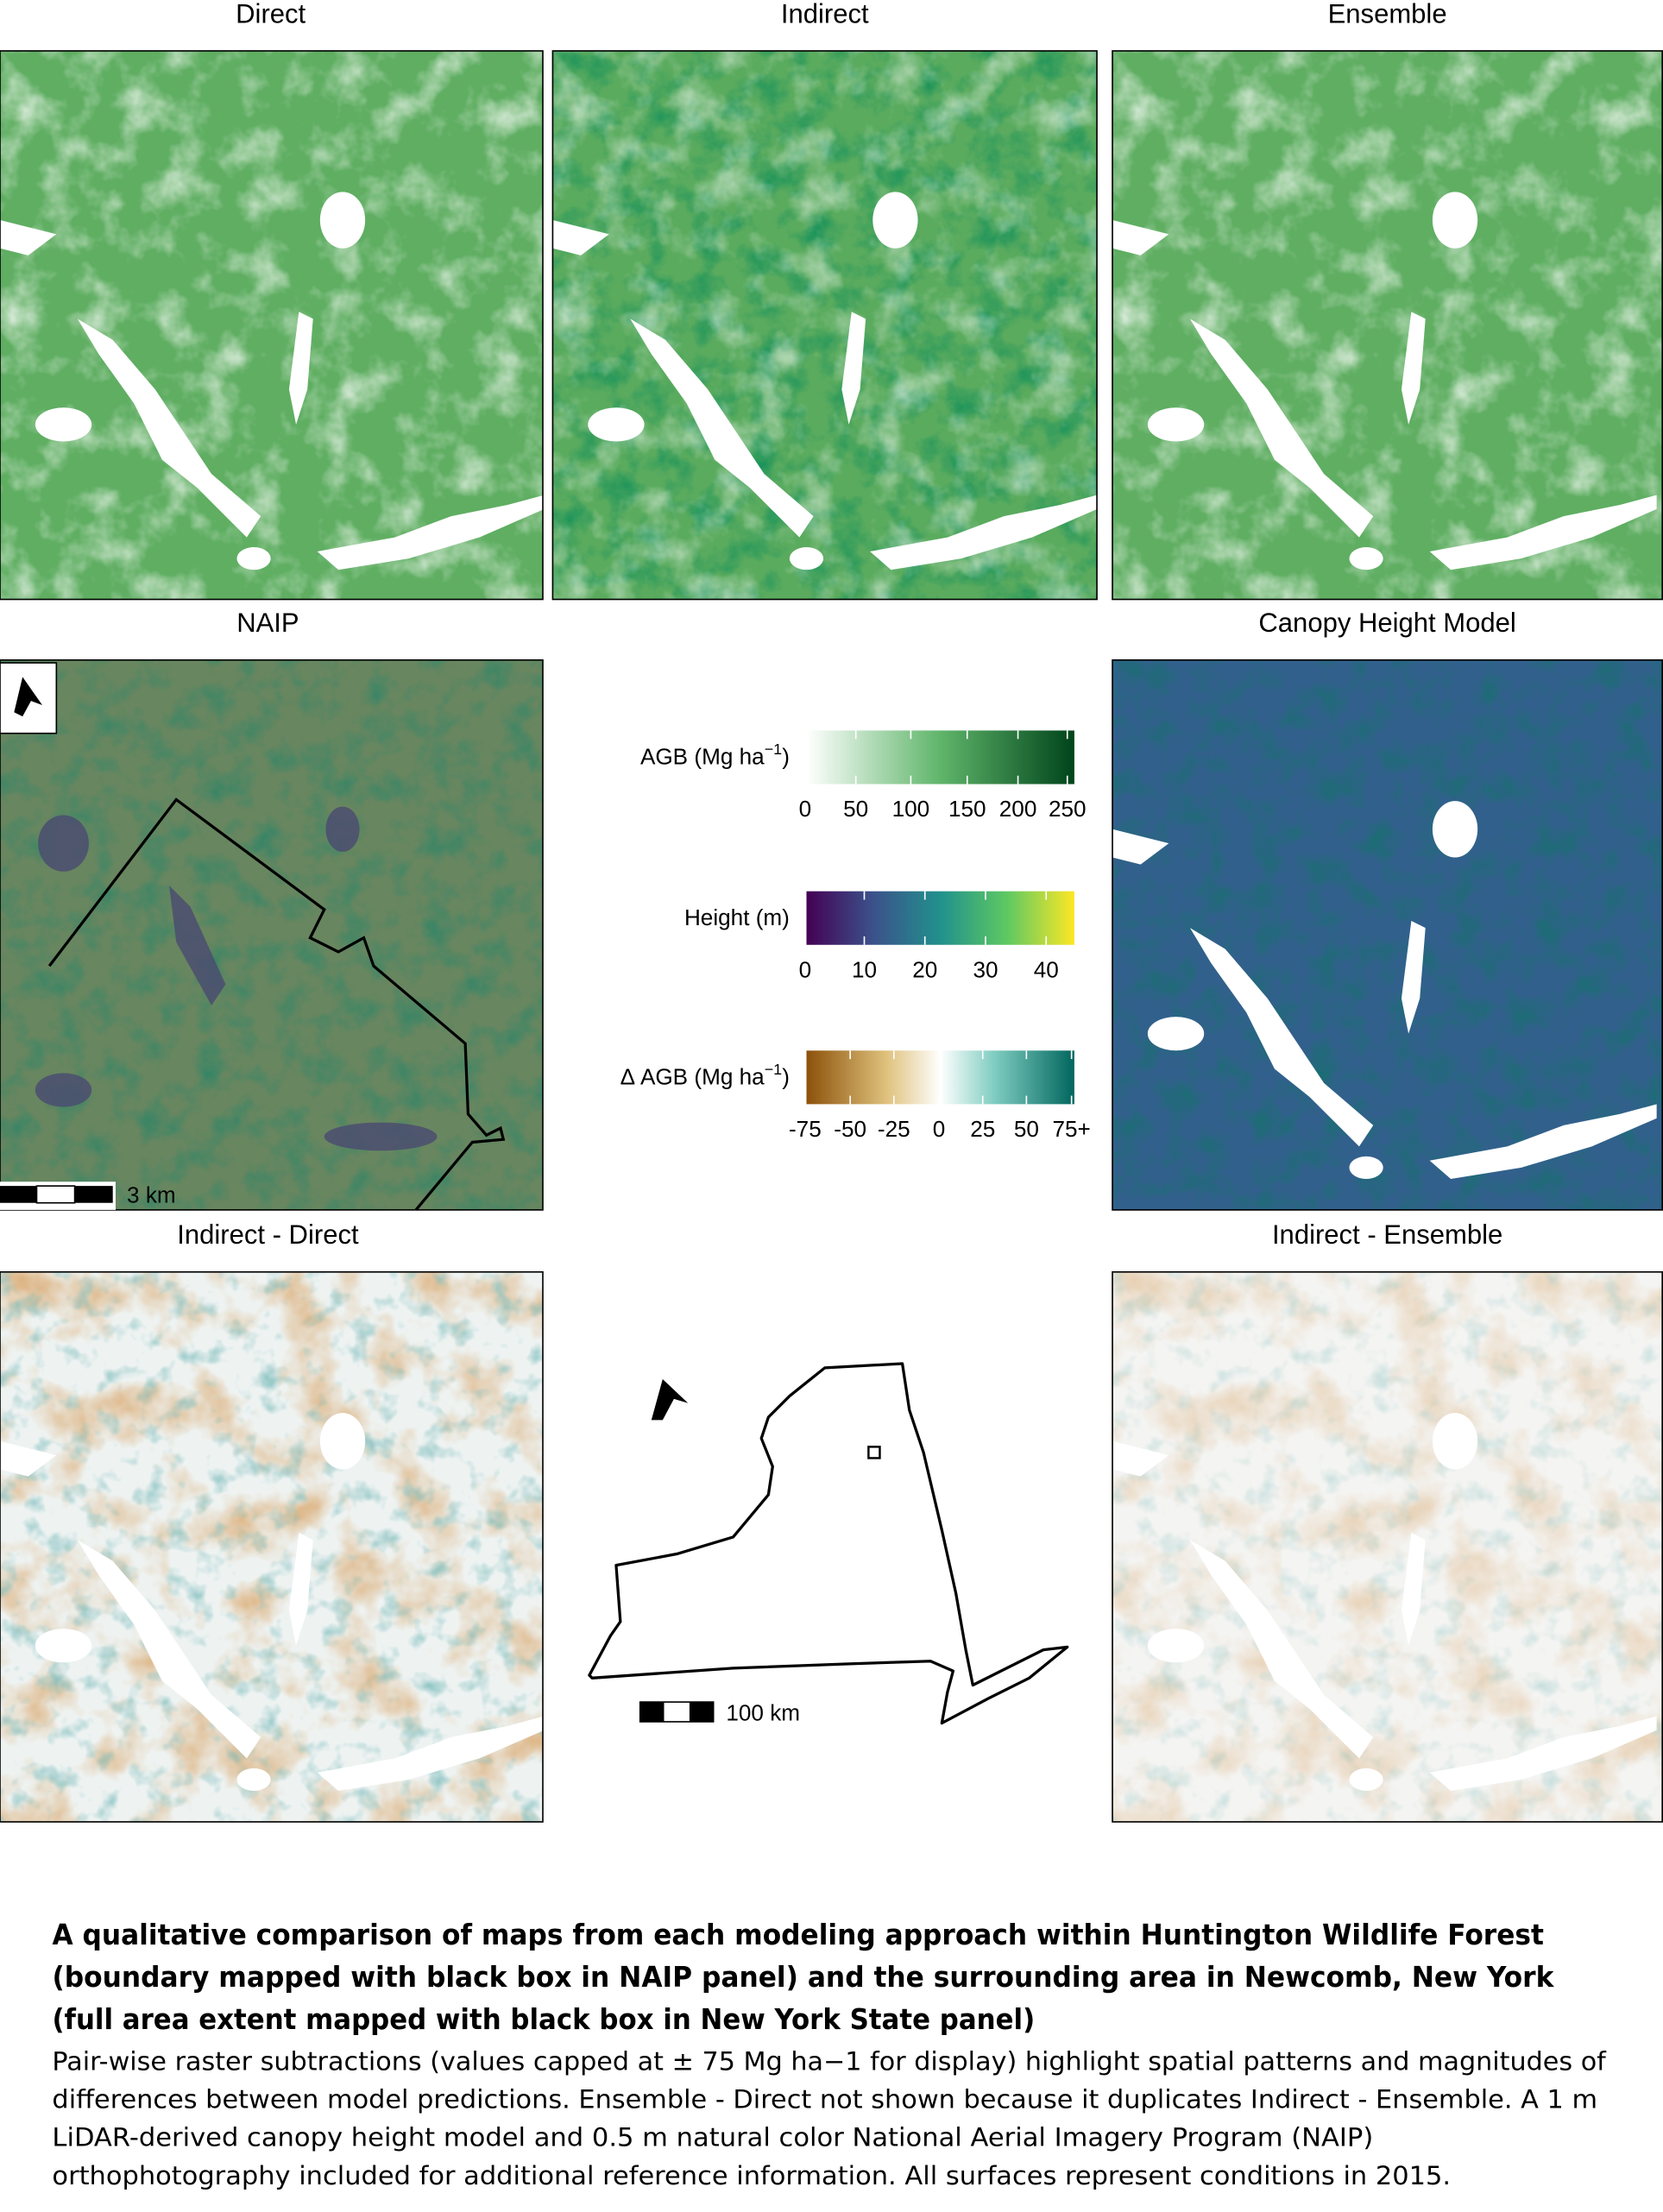 The image size is (1663, 2212). What do you see at coordinates (1046, 969) in the screenshot?
I see `colorbar-tick-label: 40` at bounding box center [1046, 969].